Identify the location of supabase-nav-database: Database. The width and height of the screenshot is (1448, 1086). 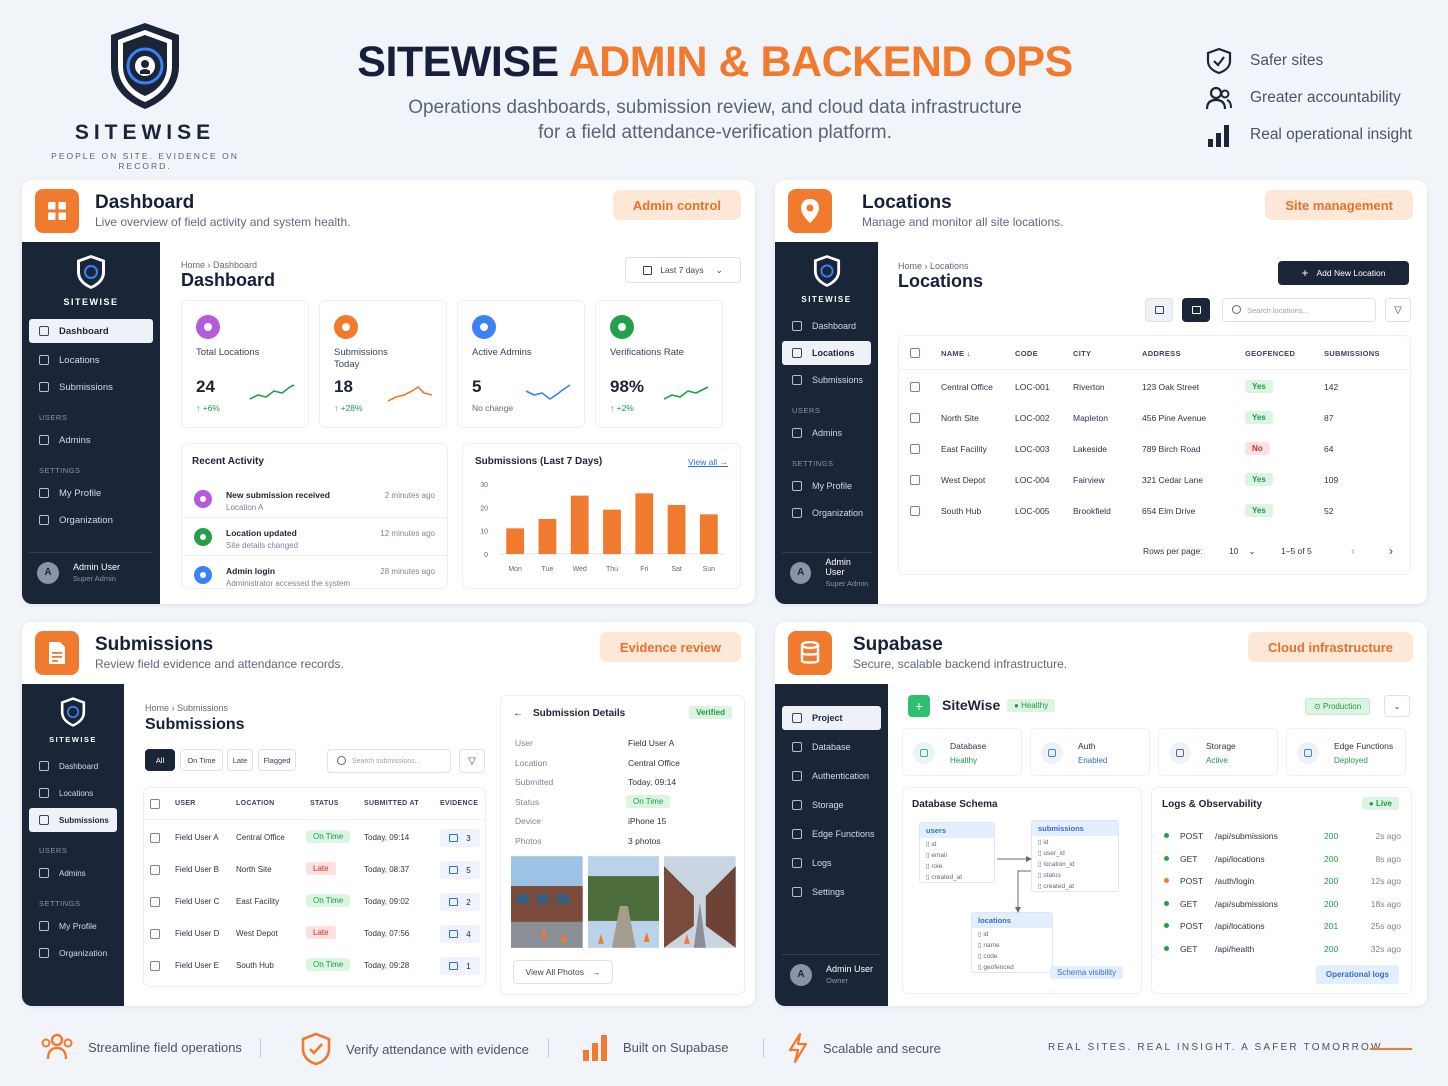
(831, 747).